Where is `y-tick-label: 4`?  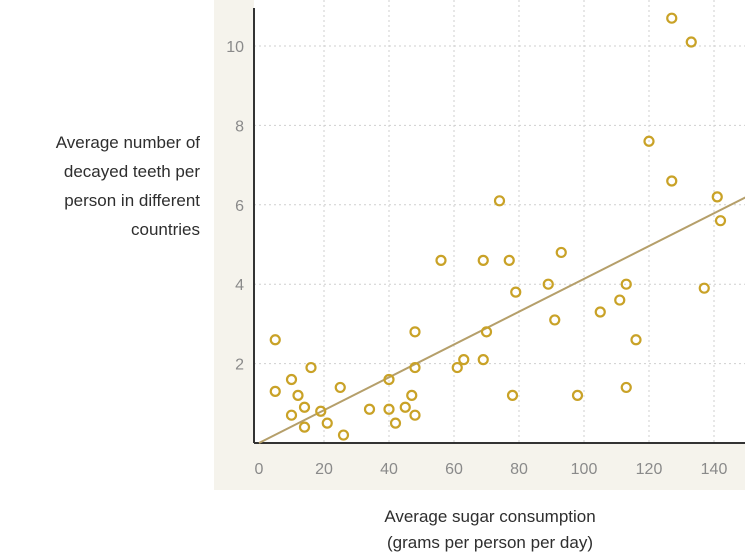 y-tick-label: 4 is located at coordinates (239, 285).